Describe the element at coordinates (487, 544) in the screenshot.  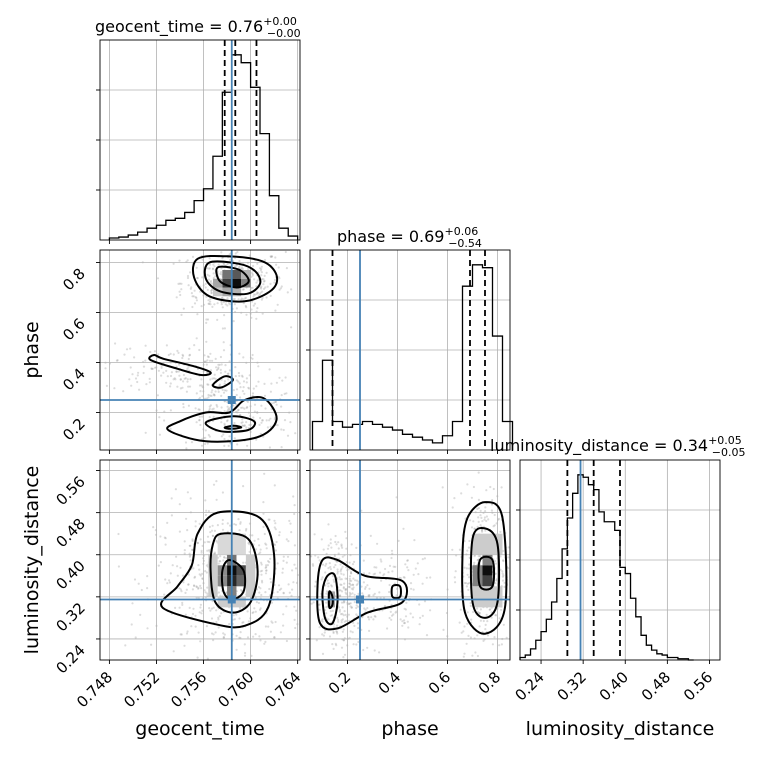
I see `density-cell` at that location.